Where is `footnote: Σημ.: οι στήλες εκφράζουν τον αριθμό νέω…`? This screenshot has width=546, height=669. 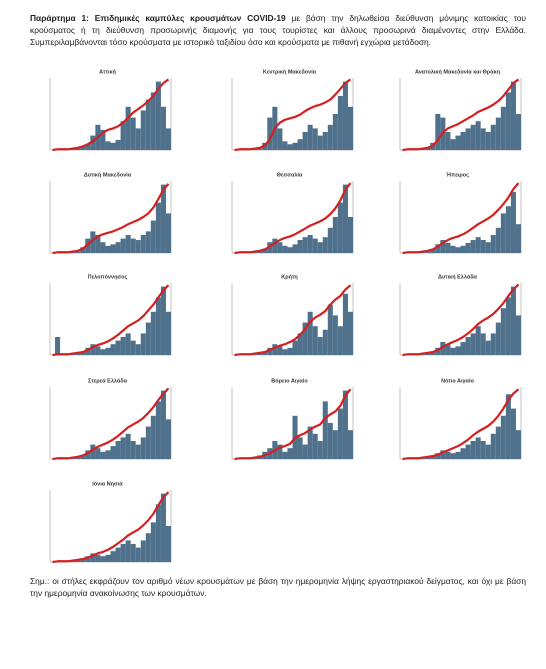 footnote: Σημ.: οι στήλες εκφράζουν τον αριθμό νέω… is located at coordinates (278, 587).